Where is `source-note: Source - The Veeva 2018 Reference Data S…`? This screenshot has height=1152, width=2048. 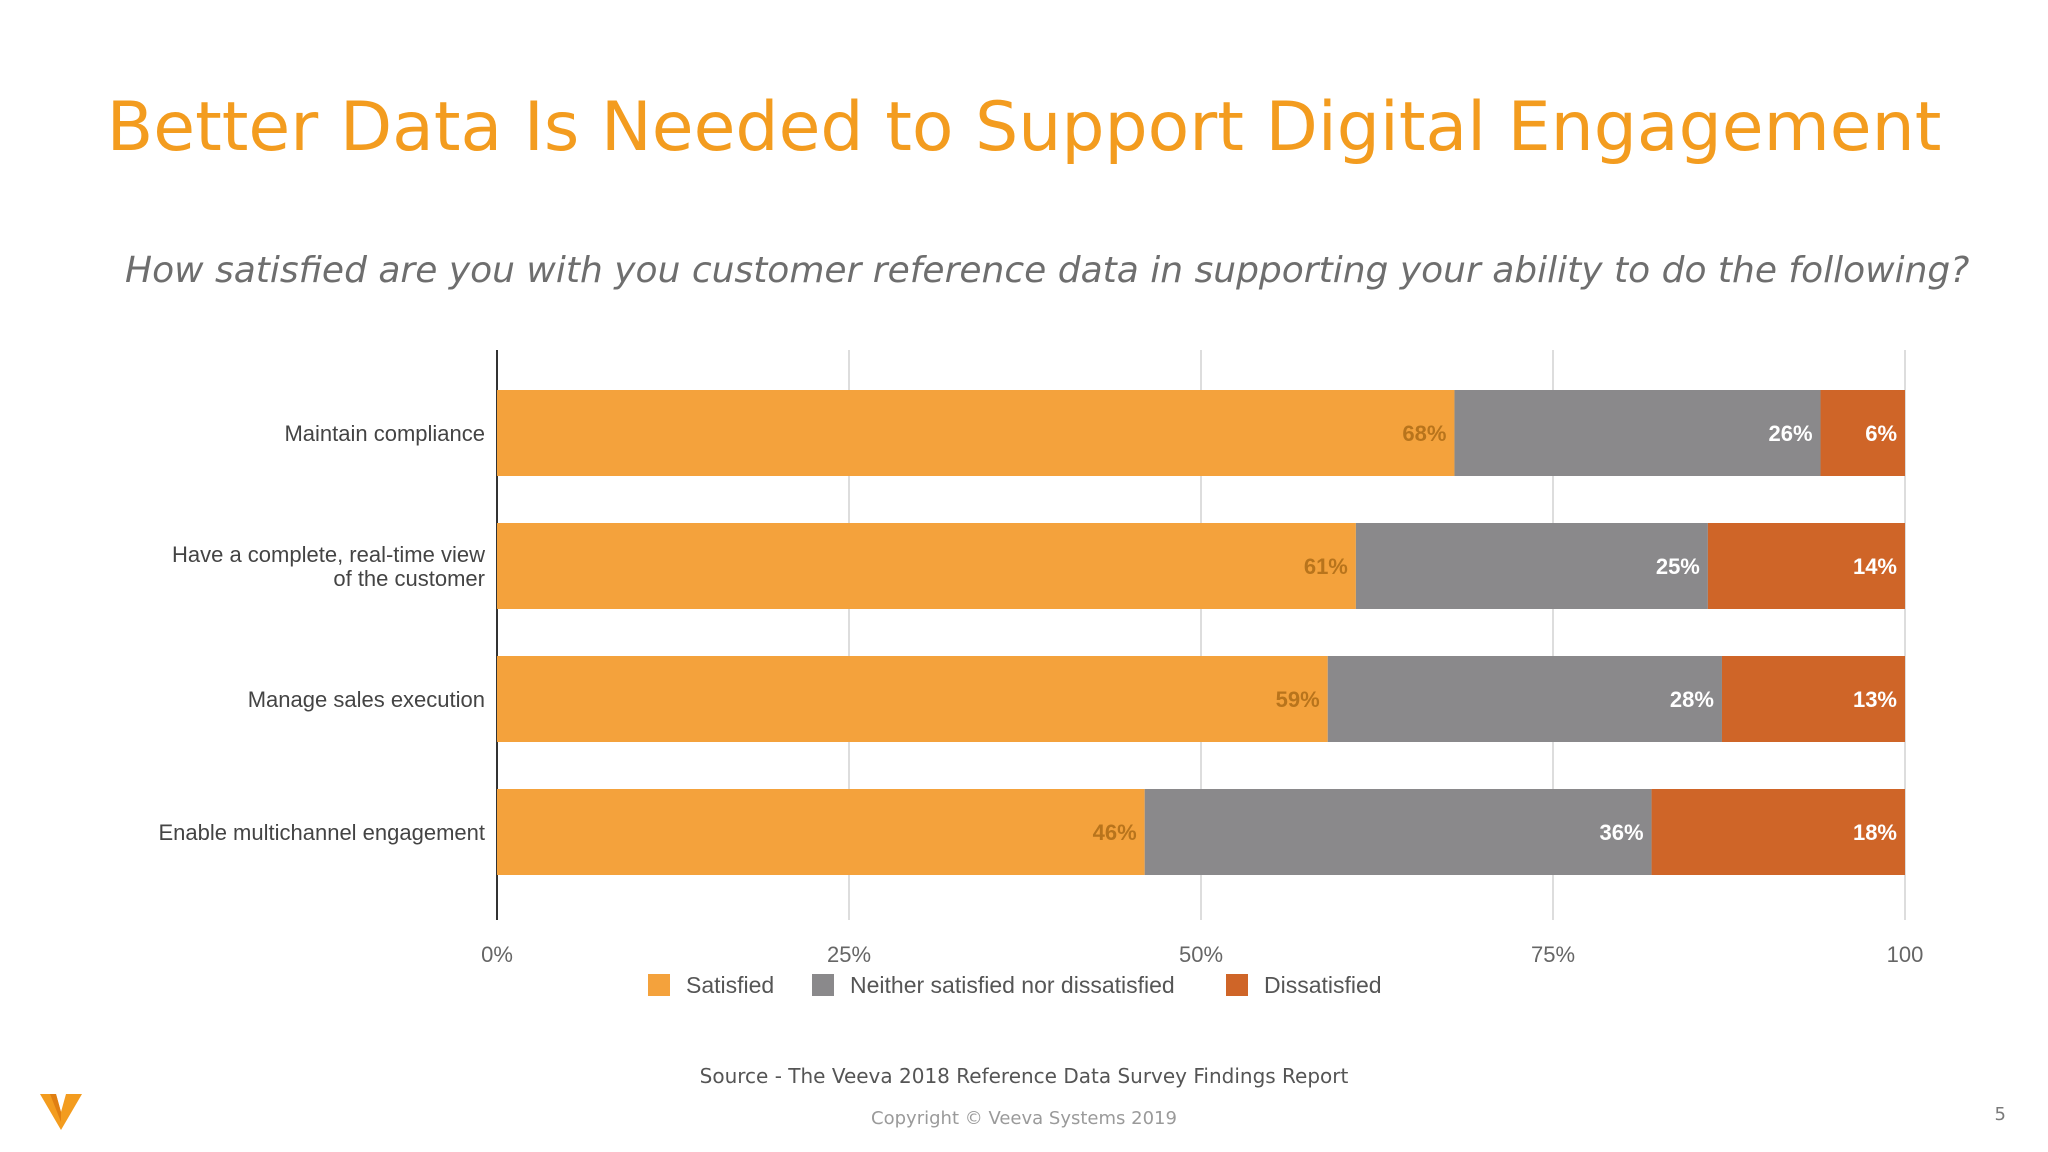
source-note: Source - The Veeva 2018 Reference Data S… is located at coordinates (1024, 1076).